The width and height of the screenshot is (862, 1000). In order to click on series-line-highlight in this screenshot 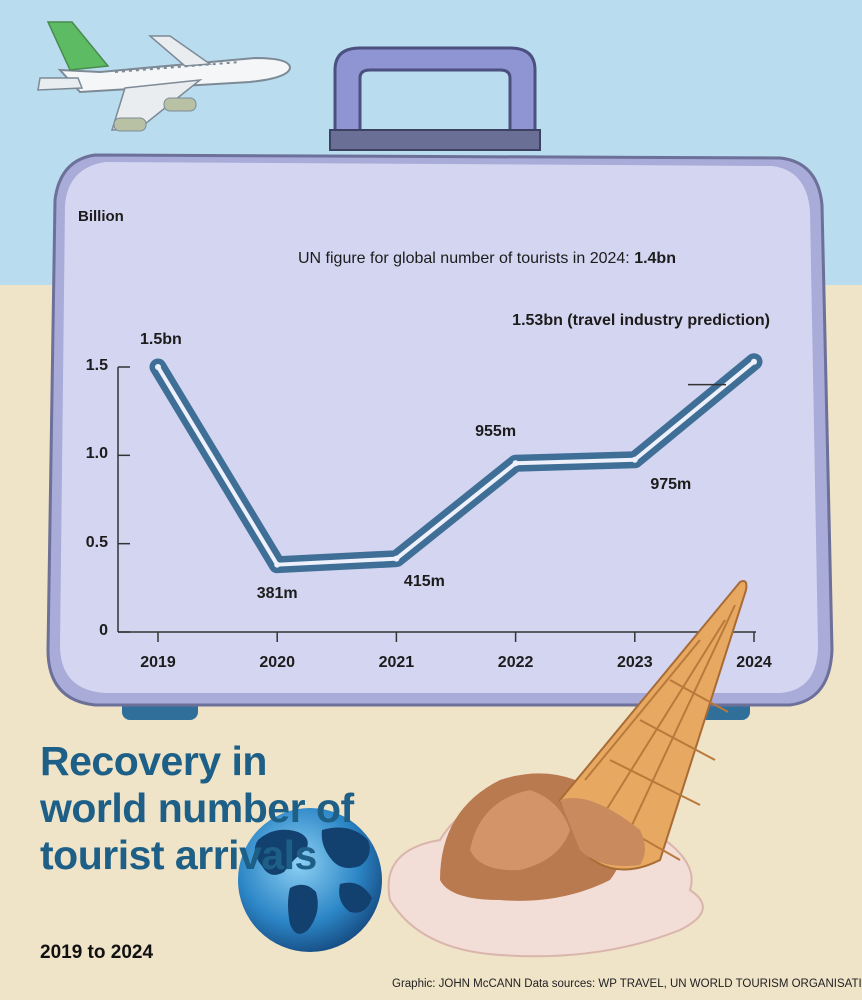, I will do `click(456, 463)`.